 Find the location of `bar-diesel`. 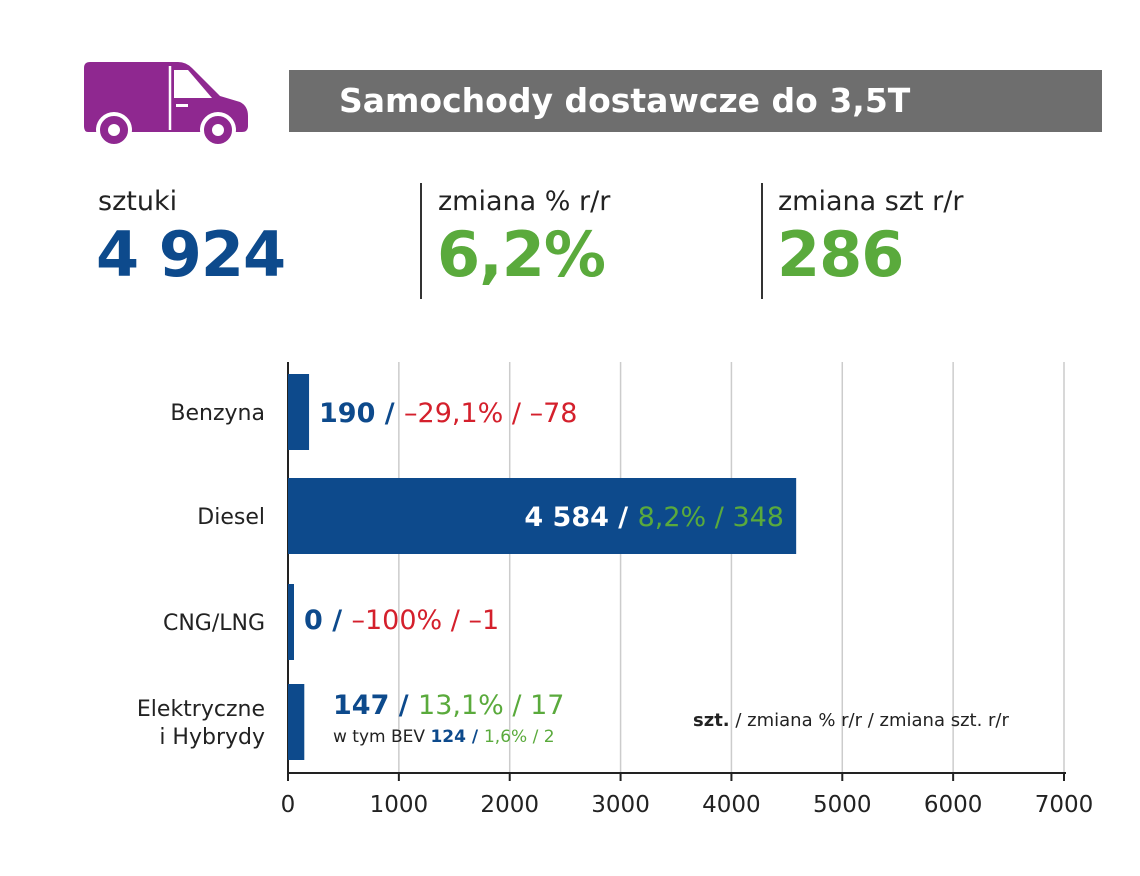

bar-diesel is located at coordinates (542, 516).